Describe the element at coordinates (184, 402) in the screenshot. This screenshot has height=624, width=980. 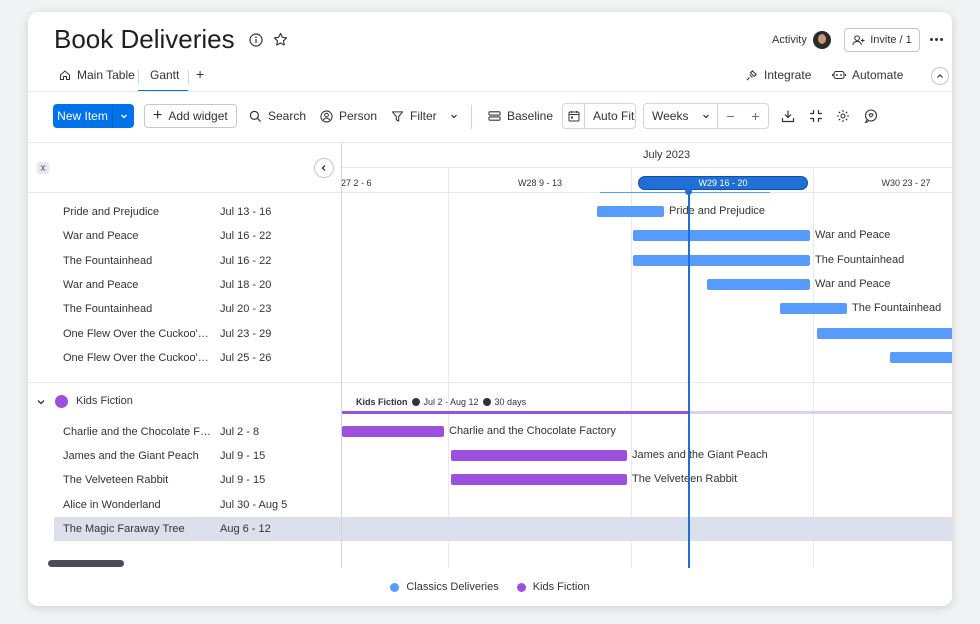
I see `group-header-kids-fiction: Kids Fiction` at that location.